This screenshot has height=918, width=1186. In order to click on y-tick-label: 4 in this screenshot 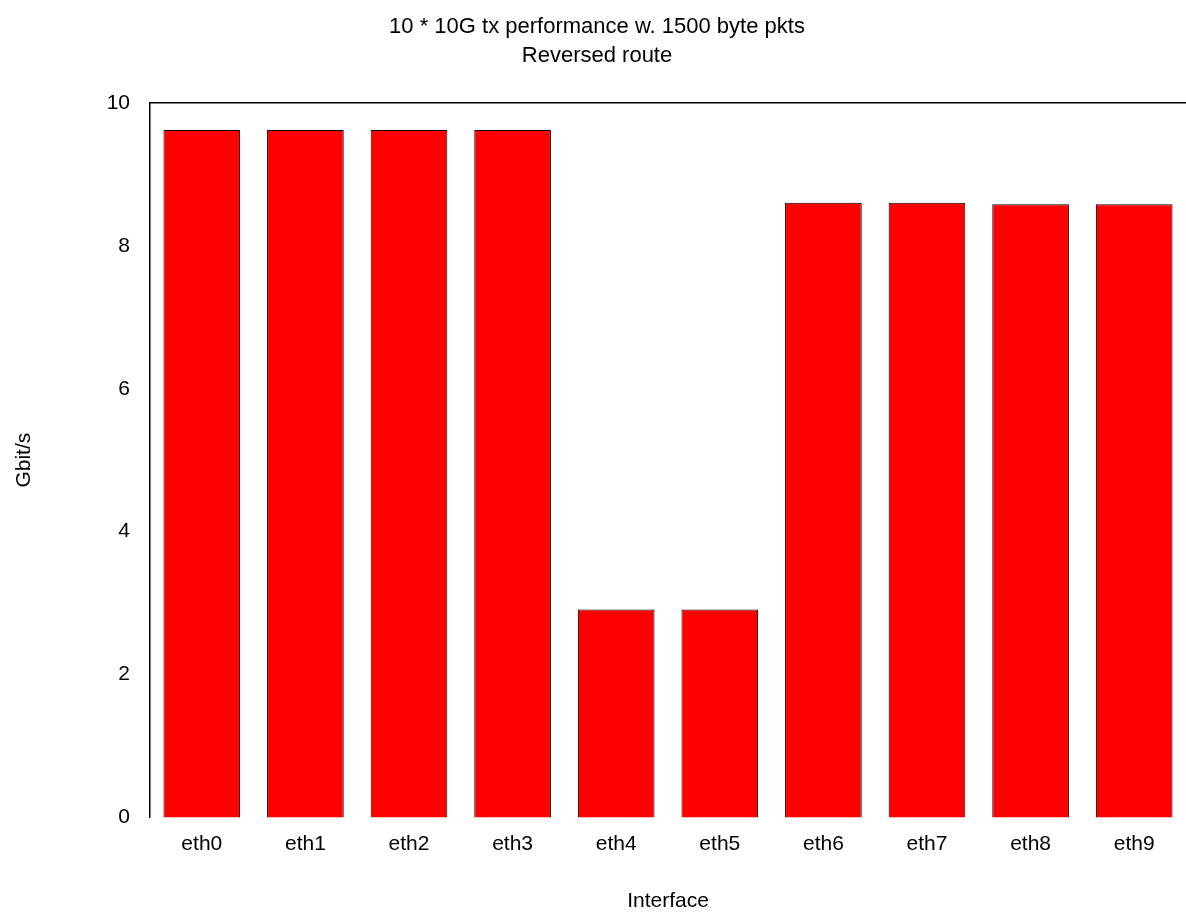, I will do `click(124, 530)`.